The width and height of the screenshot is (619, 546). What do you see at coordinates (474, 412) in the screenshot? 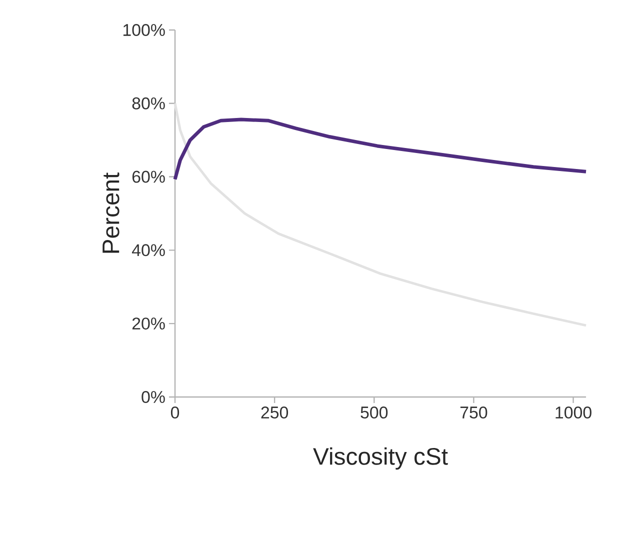
I see `x-tick-label: 750` at bounding box center [474, 412].